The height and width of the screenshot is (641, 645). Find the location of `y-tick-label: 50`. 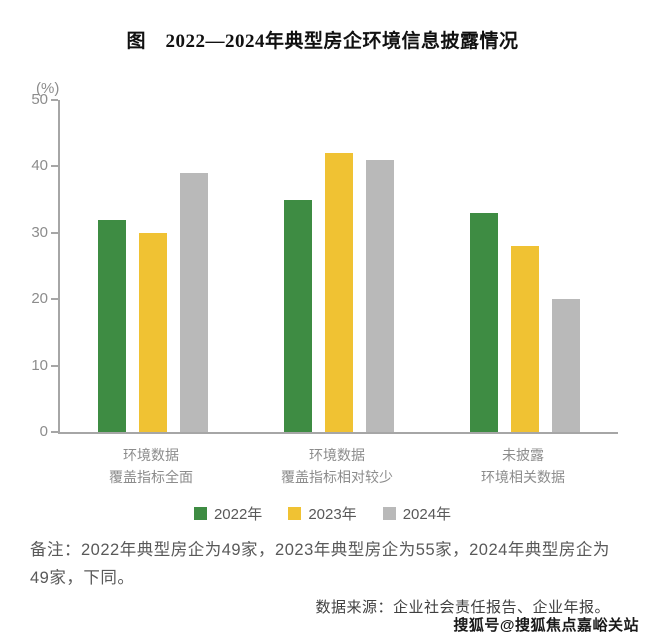

y-tick-label: 50 is located at coordinates (39, 99).